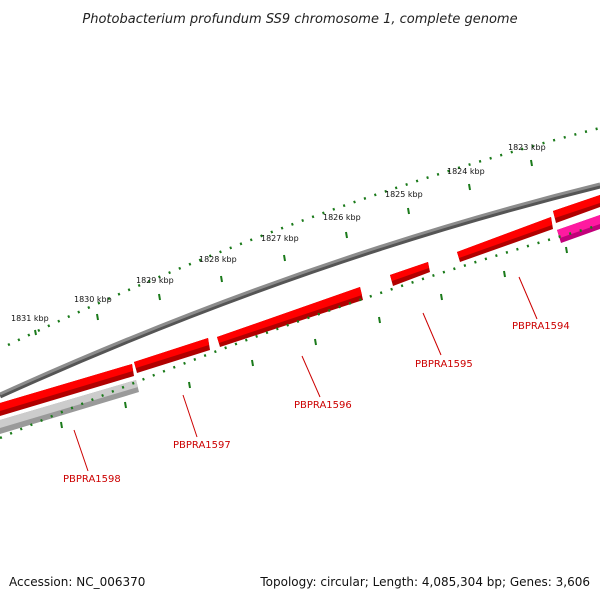  I want to click on tick-label: 1828 kbp, so click(218, 259).